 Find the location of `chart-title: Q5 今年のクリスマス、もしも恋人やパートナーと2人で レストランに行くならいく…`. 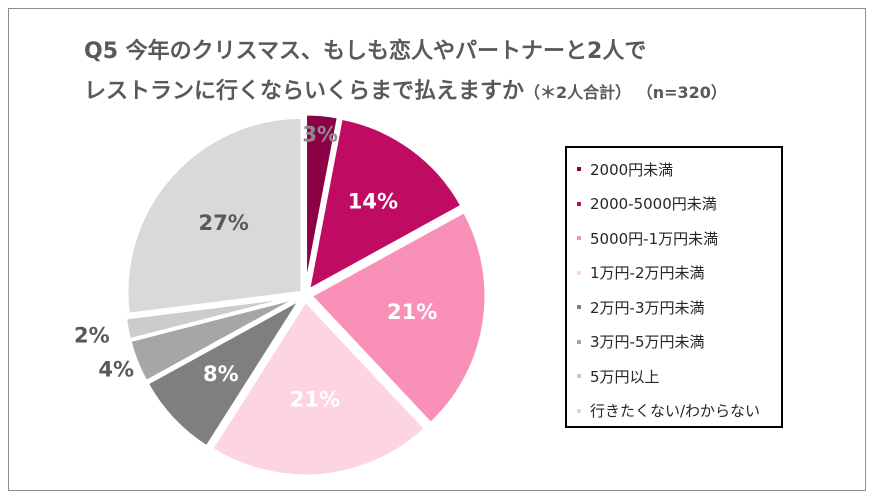

chart-title: Q5 今年のクリスマス、もしも恋人やパートナーと2人で レストランに行くならいく… is located at coordinates (464, 72).